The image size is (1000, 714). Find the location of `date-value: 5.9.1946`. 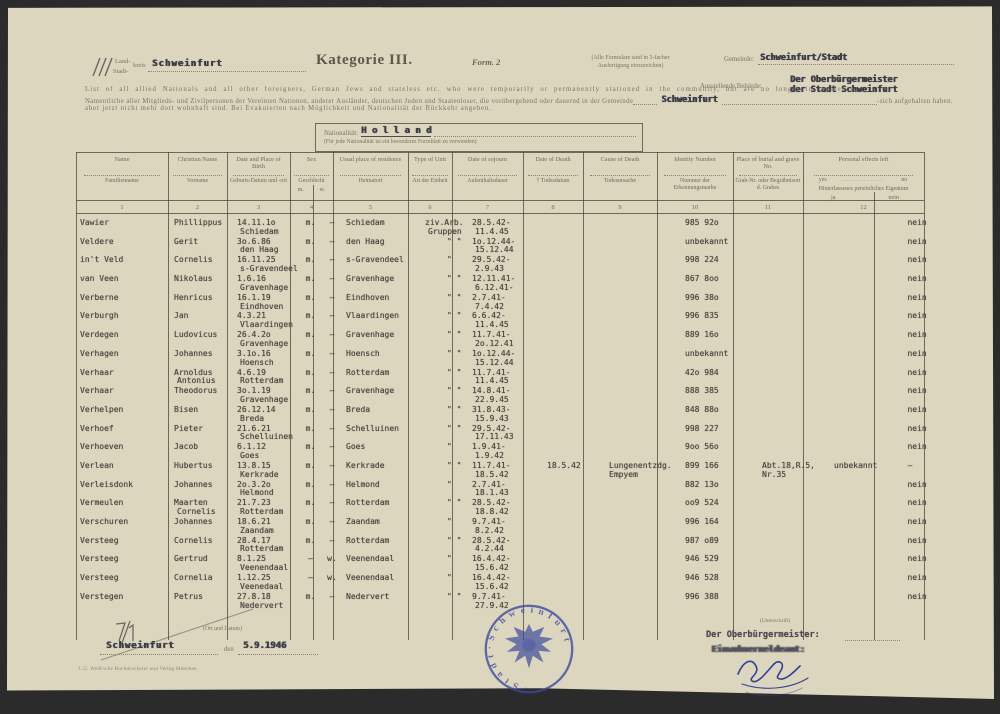

date-value: 5.9.1946 is located at coordinates (265, 646).